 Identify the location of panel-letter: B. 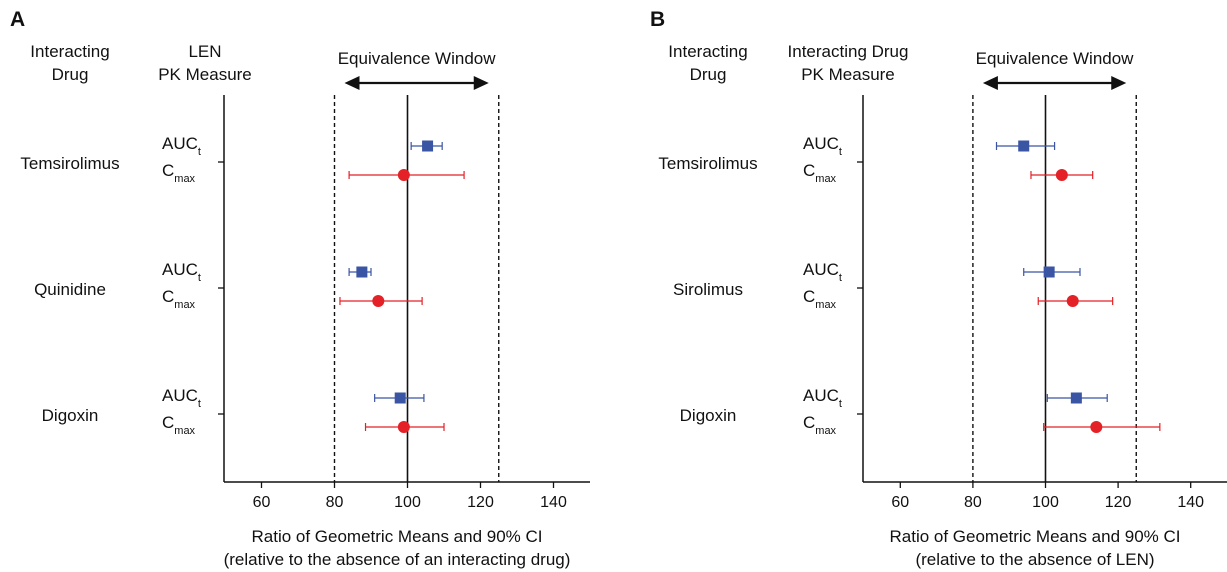
(657, 19).